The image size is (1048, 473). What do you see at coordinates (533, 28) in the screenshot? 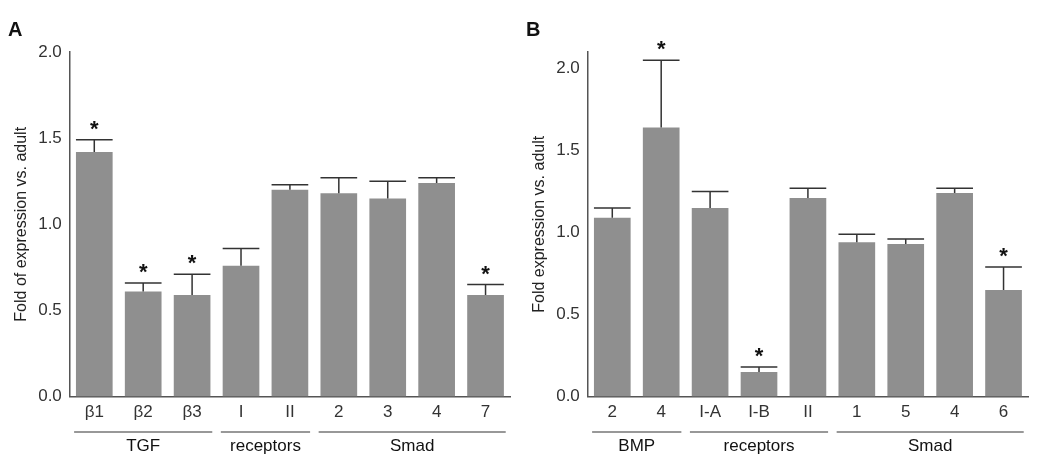
I see `chart-title: B` at bounding box center [533, 28].